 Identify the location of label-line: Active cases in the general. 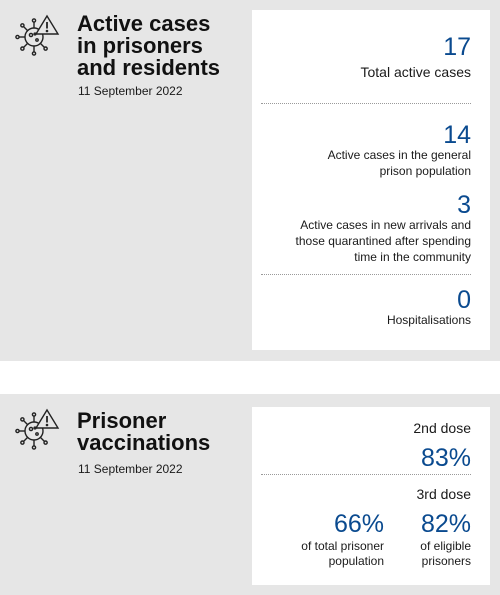
(399, 155).